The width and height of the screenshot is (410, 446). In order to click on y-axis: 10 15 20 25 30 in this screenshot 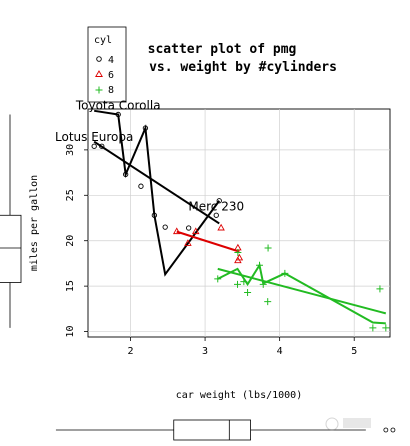, I will do `click(76, 241)`.